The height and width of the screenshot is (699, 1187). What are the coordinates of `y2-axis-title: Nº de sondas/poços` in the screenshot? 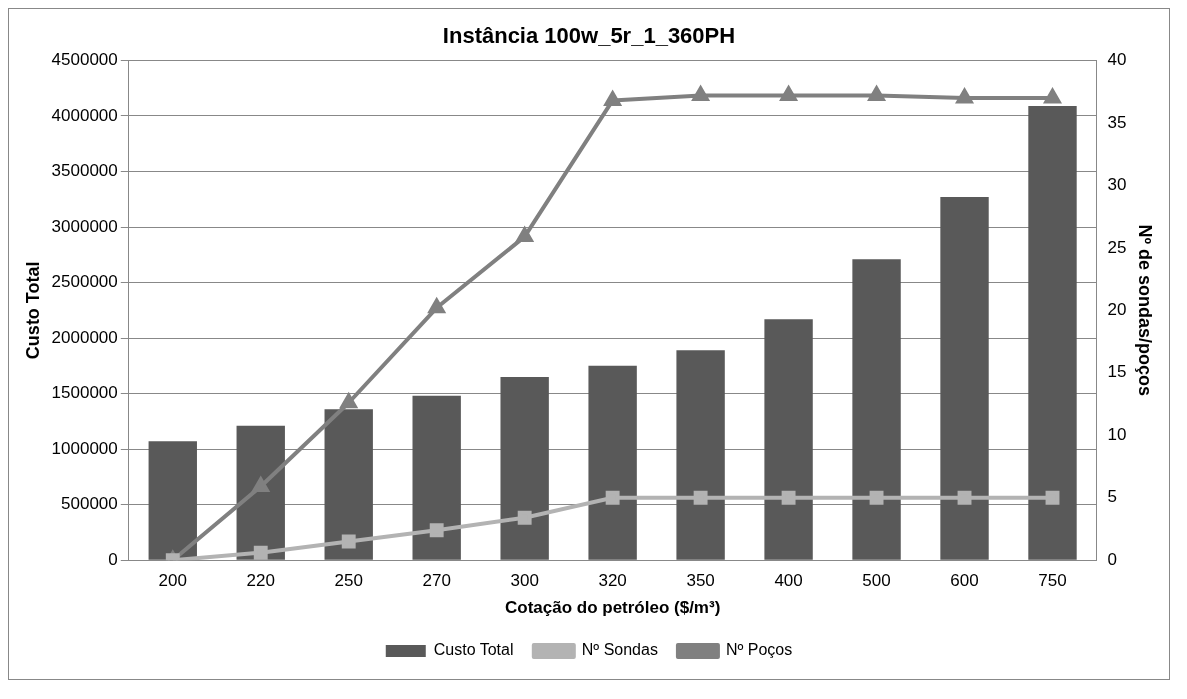 It's located at (1145, 310).